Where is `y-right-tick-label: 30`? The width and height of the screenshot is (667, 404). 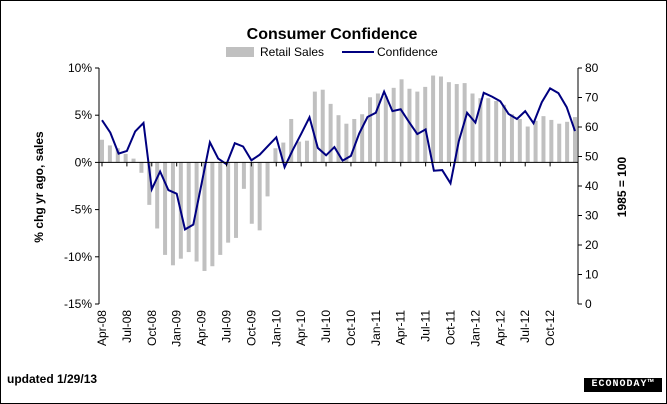 y-right-tick-label: 30 is located at coordinates (592, 216).